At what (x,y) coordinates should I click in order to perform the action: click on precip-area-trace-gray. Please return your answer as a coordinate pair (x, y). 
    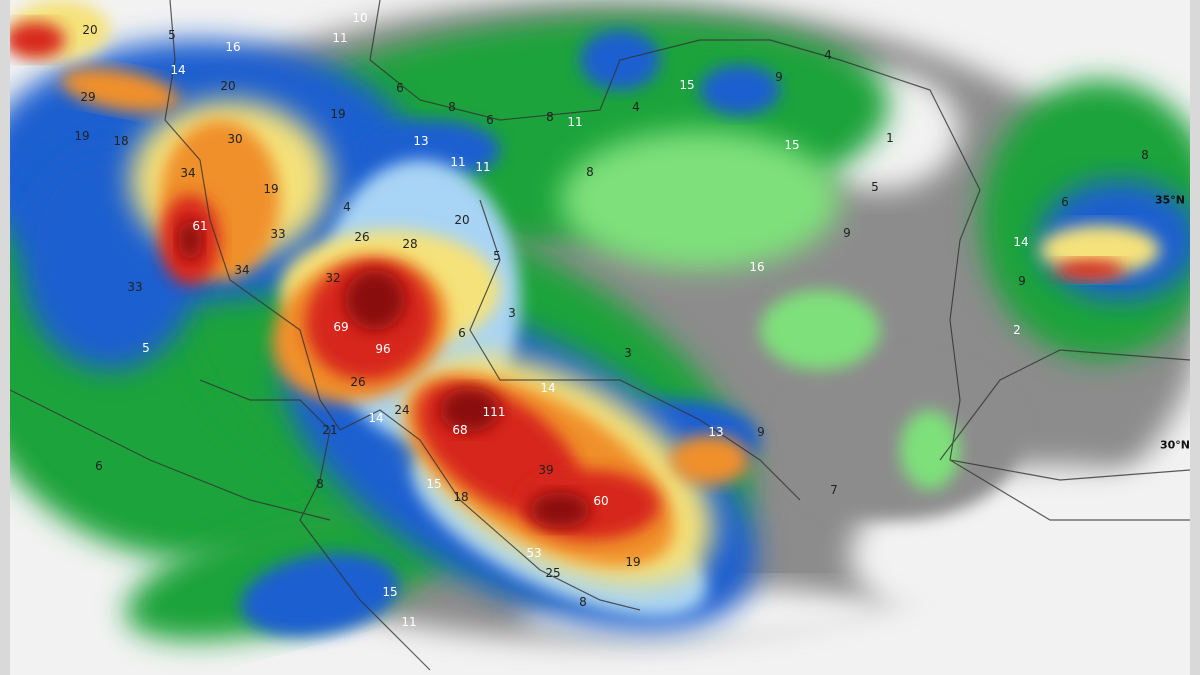
    Looking at the image, I should click on (900, 440).